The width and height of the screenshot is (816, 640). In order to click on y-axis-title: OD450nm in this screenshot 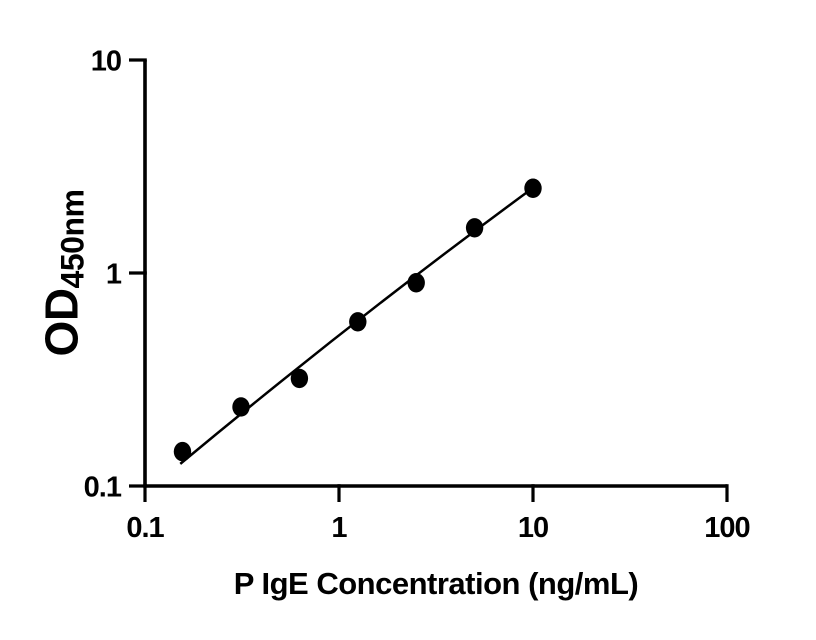, I will do `click(63, 273)`.